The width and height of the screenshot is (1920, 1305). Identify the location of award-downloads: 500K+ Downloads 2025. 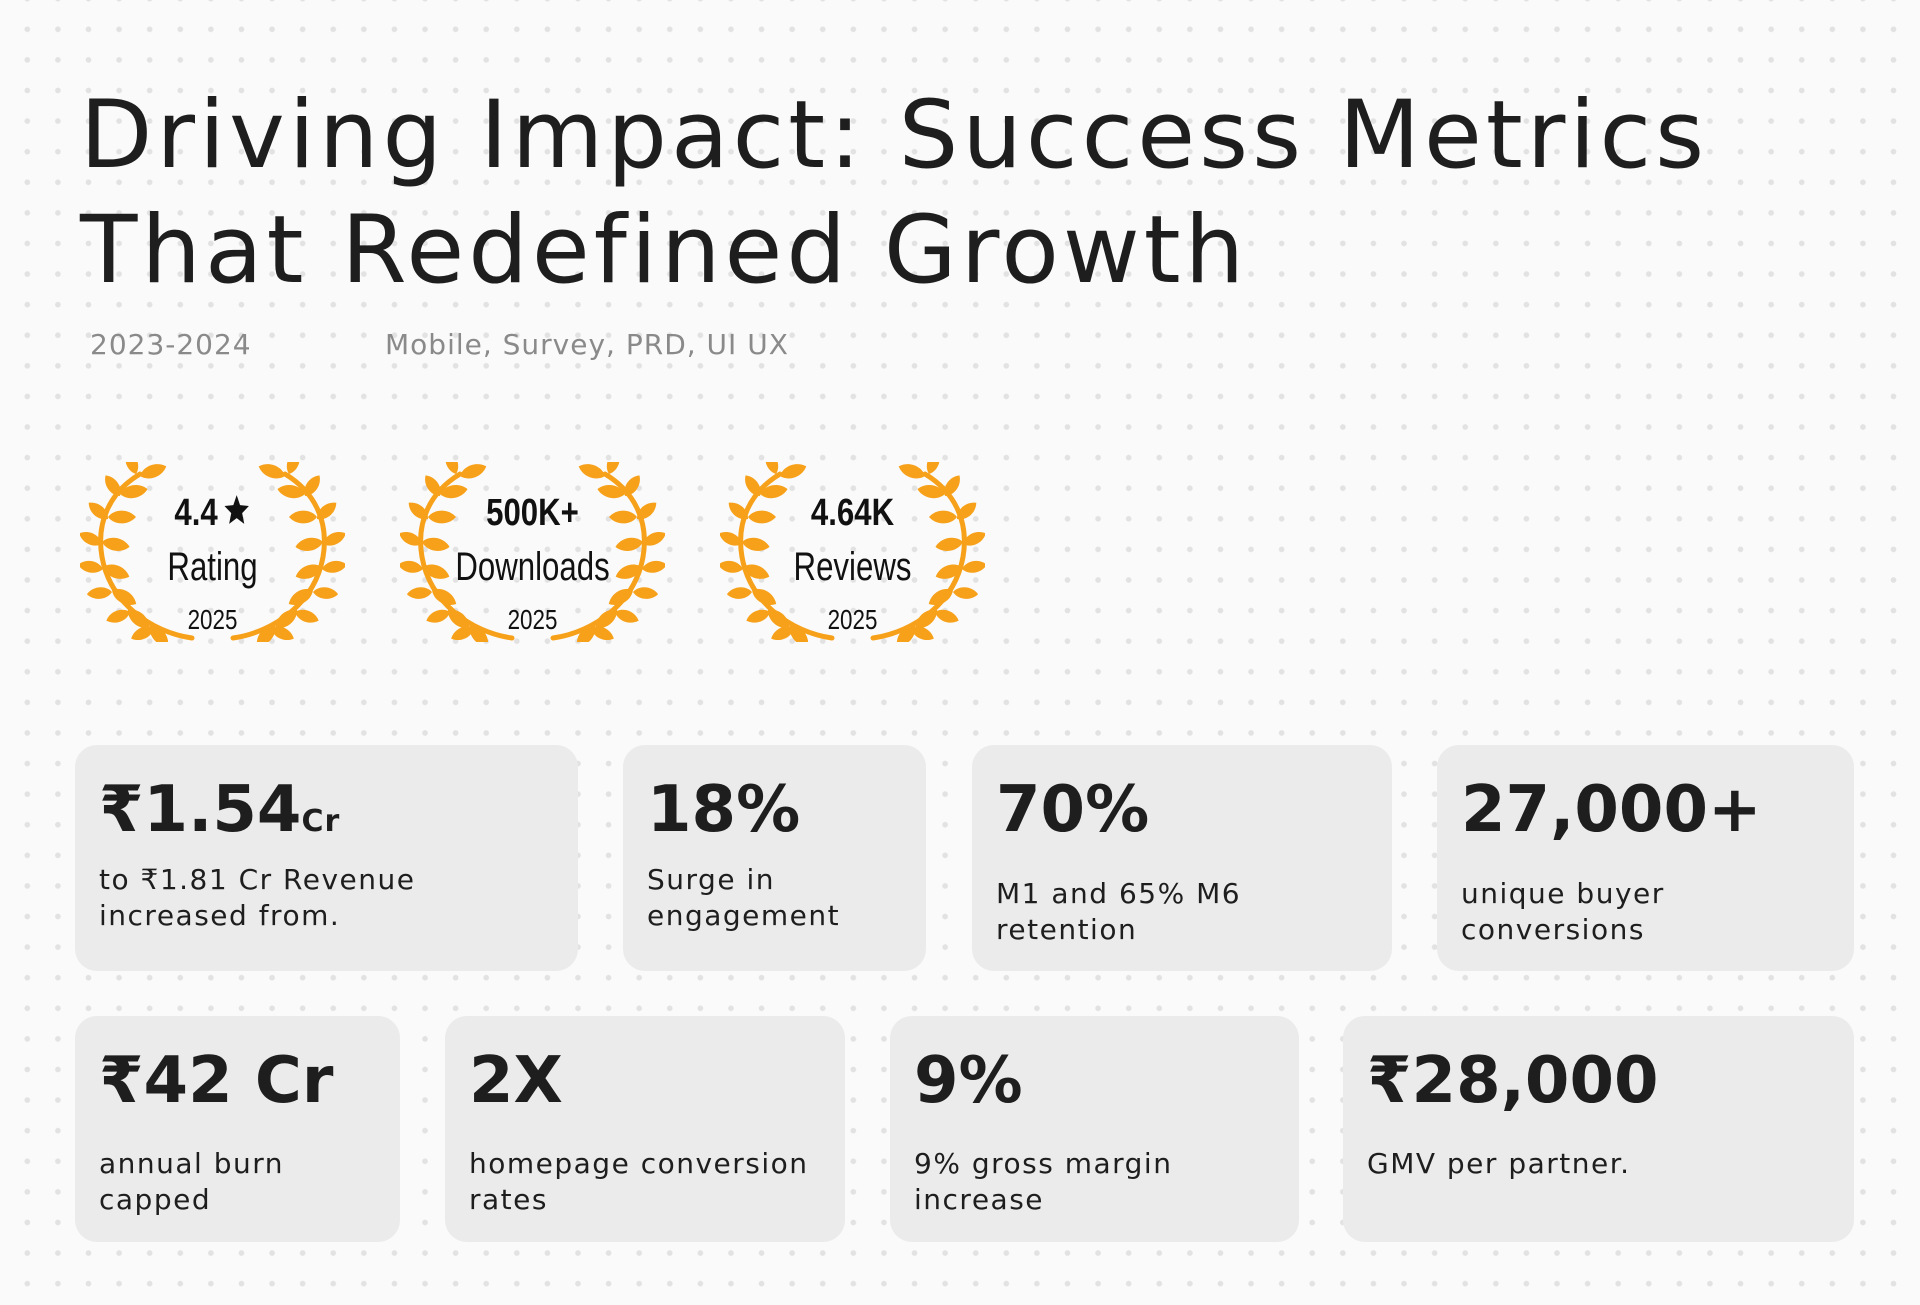
(532, 552).